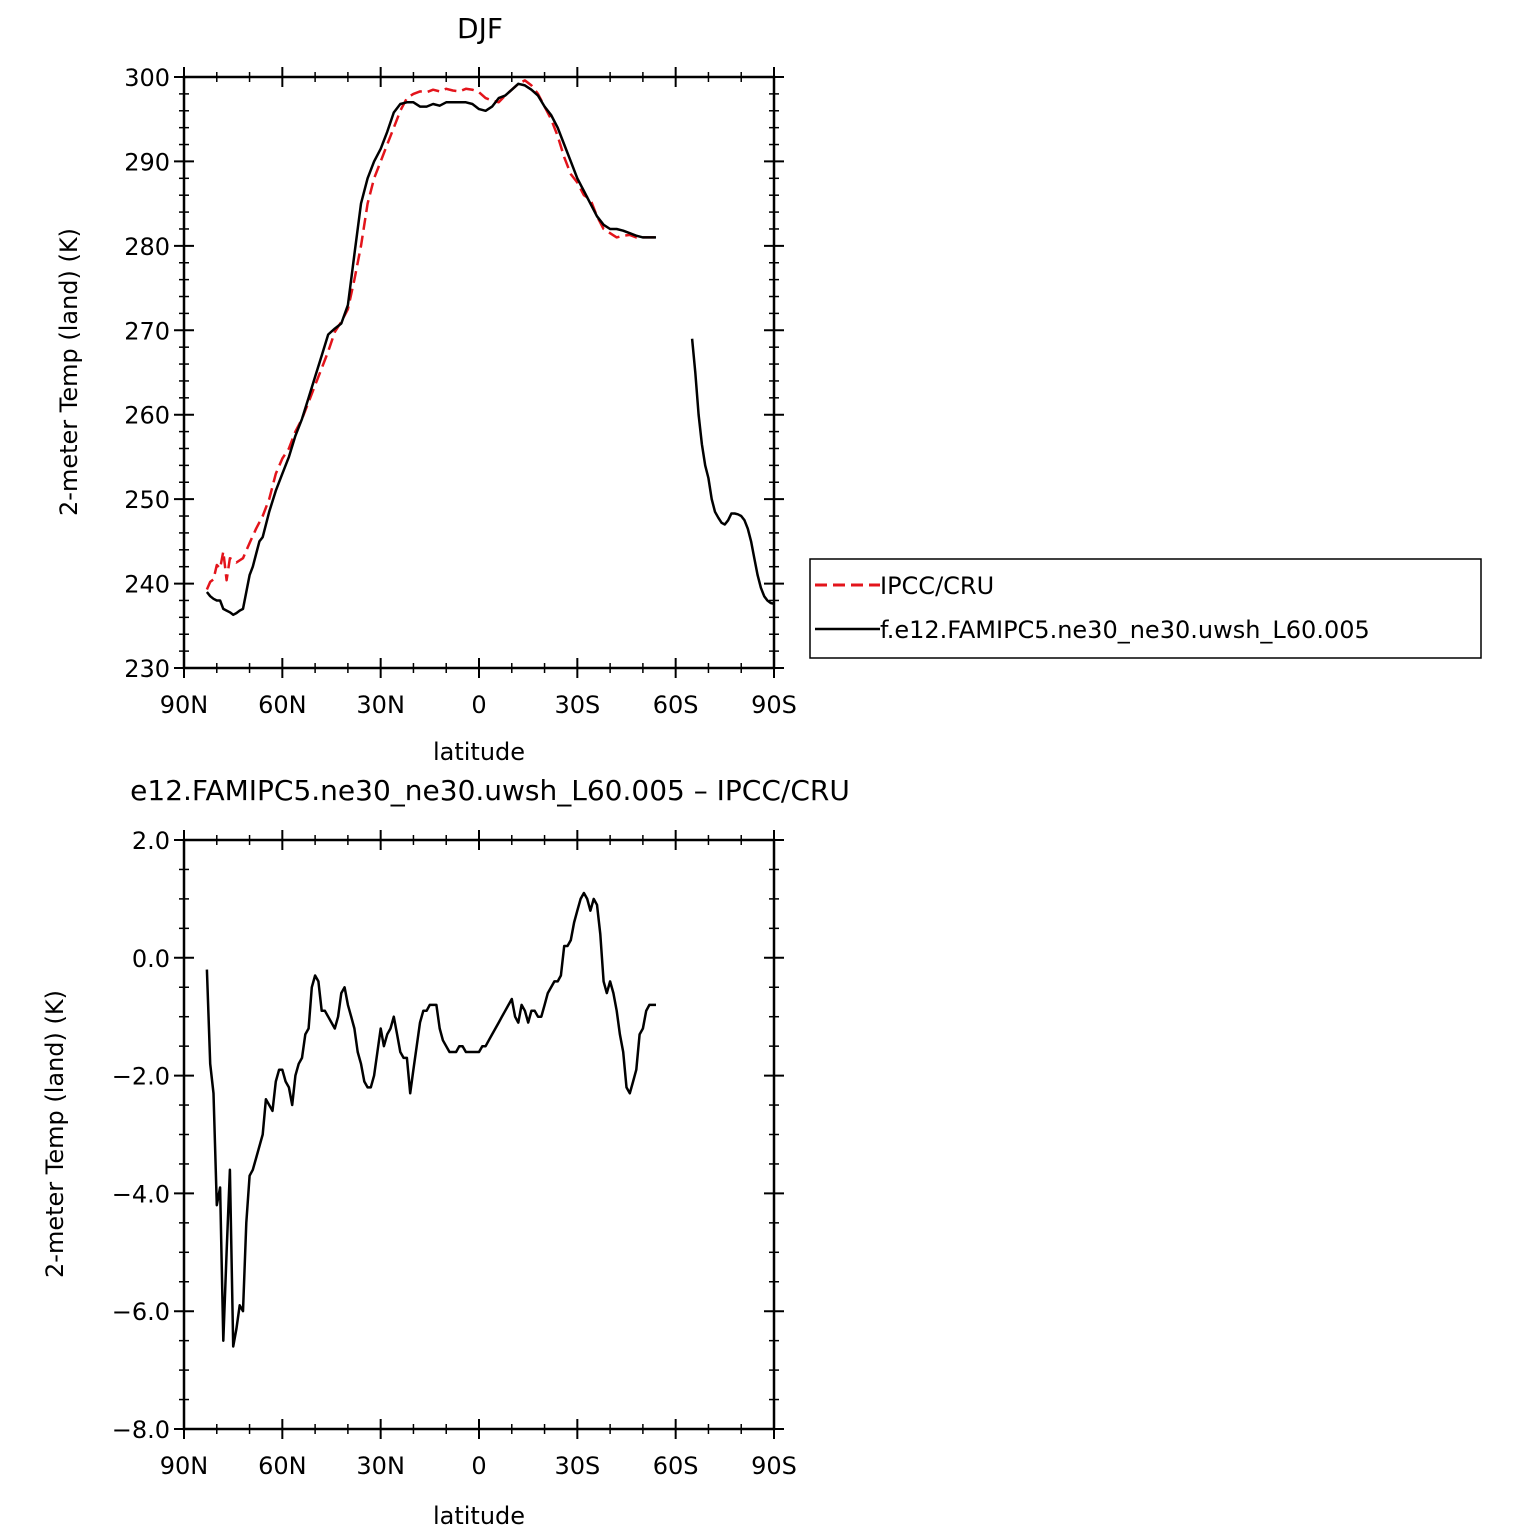  Describe the element at coordinates (147, 669) in the screenshot. I see `top-y-tick-label: 230` at that location.